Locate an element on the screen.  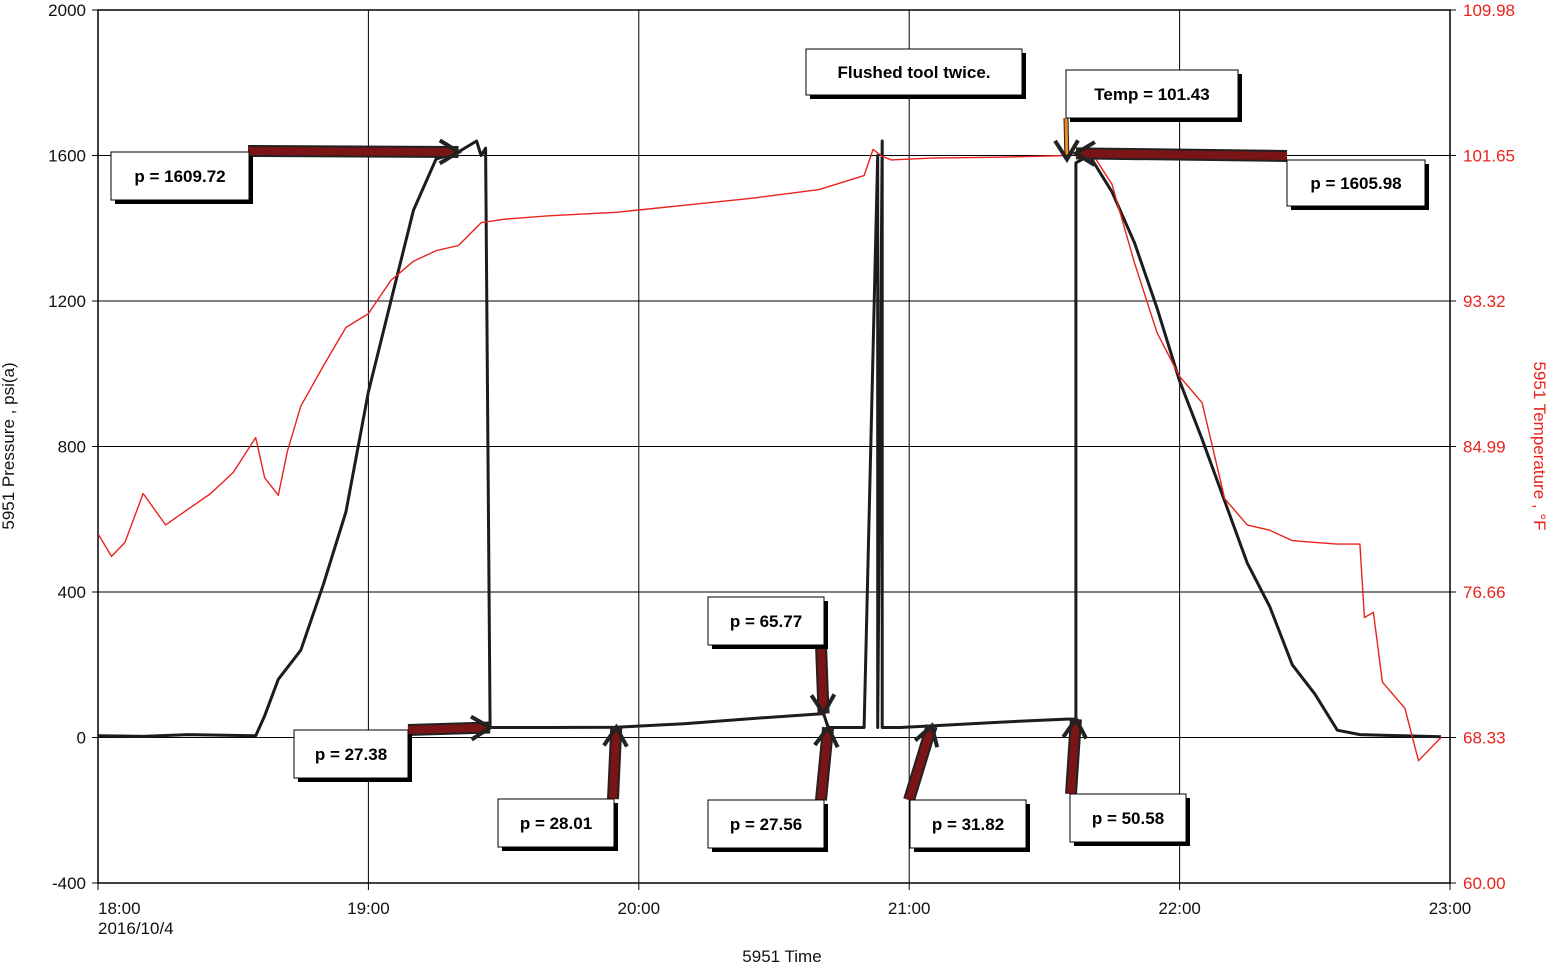
y-left-tick-label: 2000 is located at coordinates (67, 10).